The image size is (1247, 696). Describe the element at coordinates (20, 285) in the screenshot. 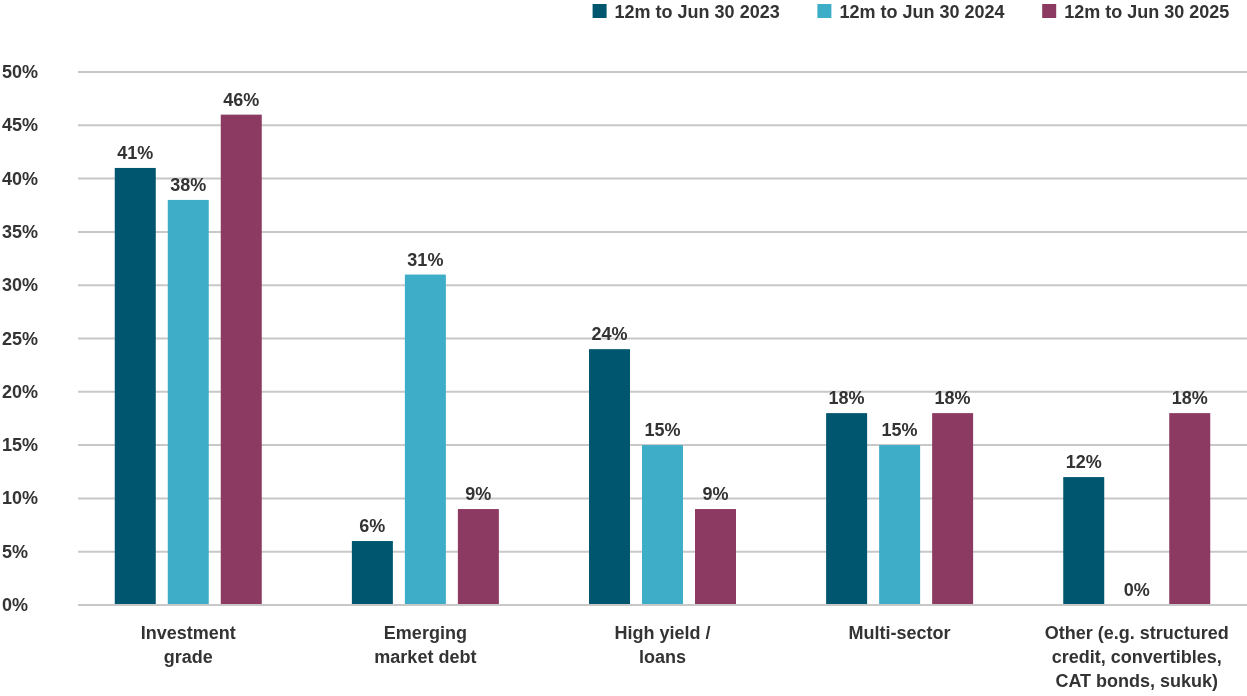

I see `y-tick-label: 30%` at that location.